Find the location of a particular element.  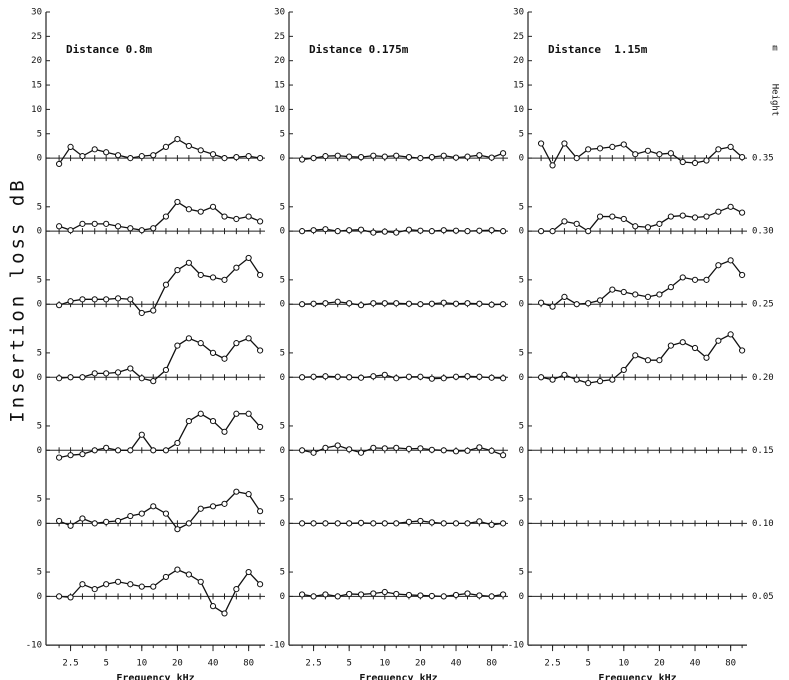

y-tick-label: 15 is located at coordinates (518, 86).